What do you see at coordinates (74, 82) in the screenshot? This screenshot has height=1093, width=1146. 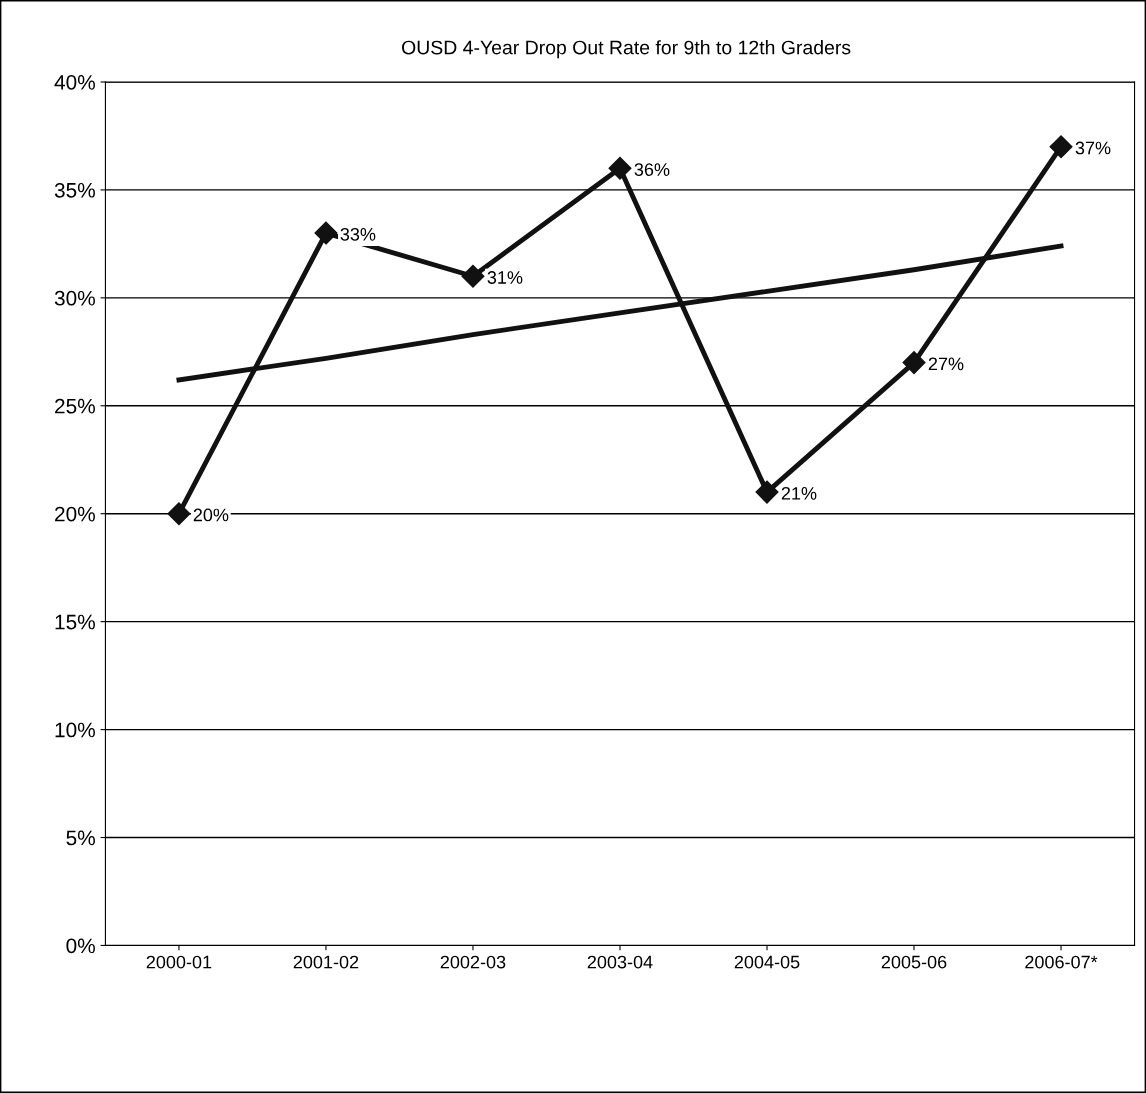 I see `y-tick-label: 40%` at bounding box center [74, 82].